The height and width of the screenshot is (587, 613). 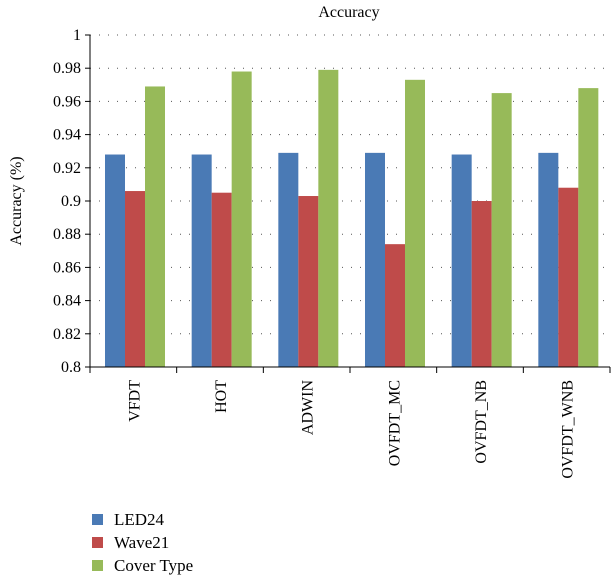 I want to click on bar-adwin-wave21, so click(x=308, y=281).